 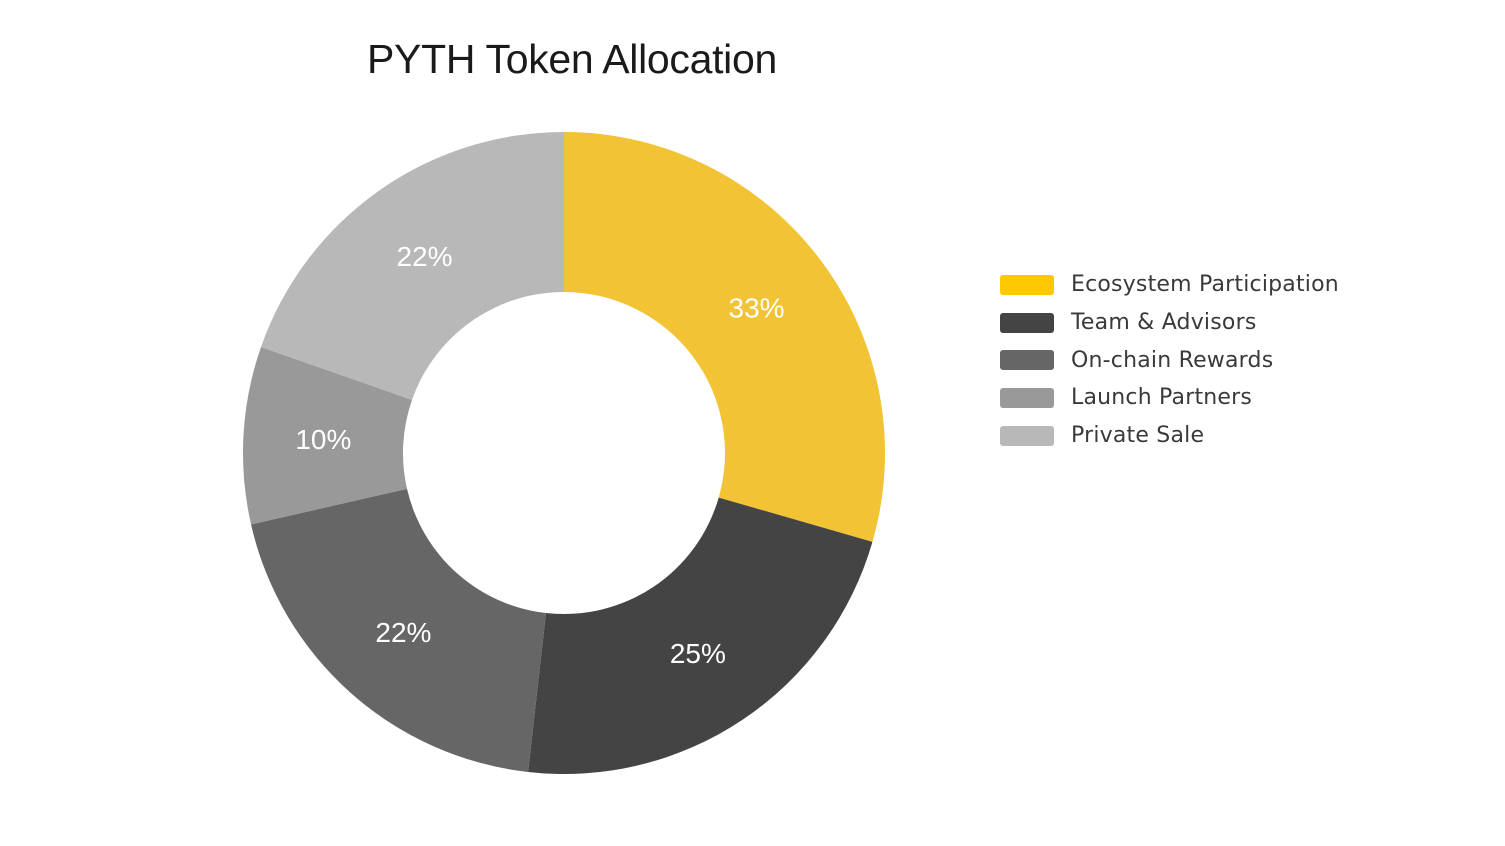 I want to click on chart-title: PYTH Token Allocation, so click(x=572, y=59).